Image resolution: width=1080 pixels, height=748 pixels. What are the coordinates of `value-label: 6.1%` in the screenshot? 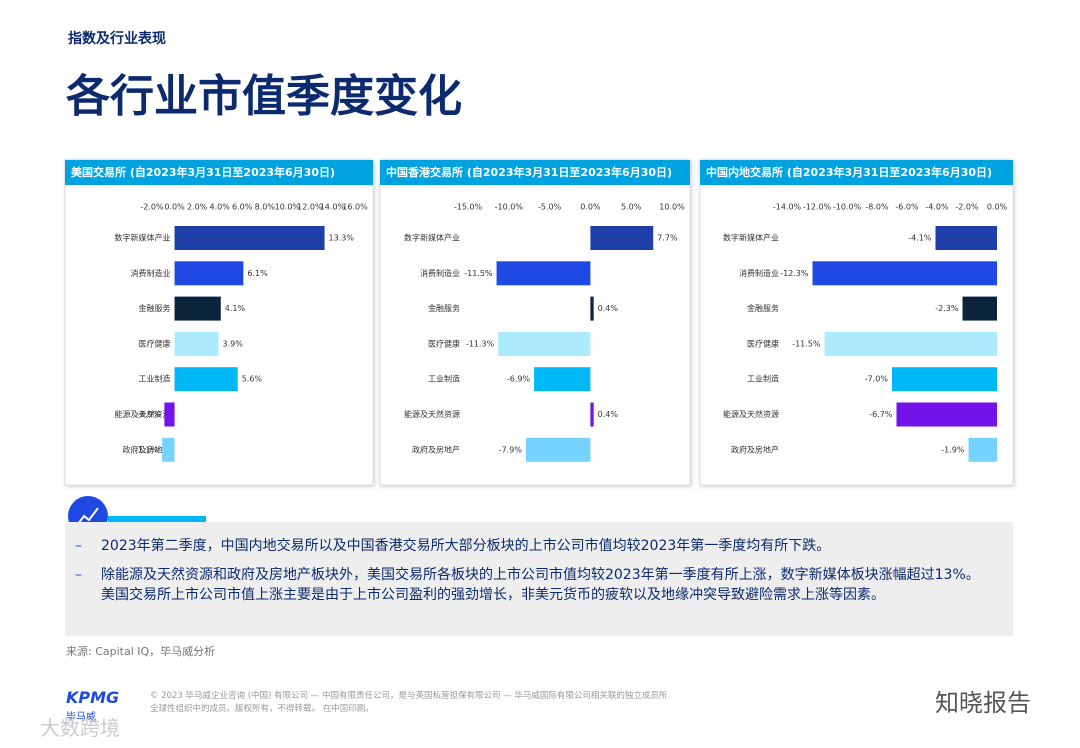 It's located at (257, 273).